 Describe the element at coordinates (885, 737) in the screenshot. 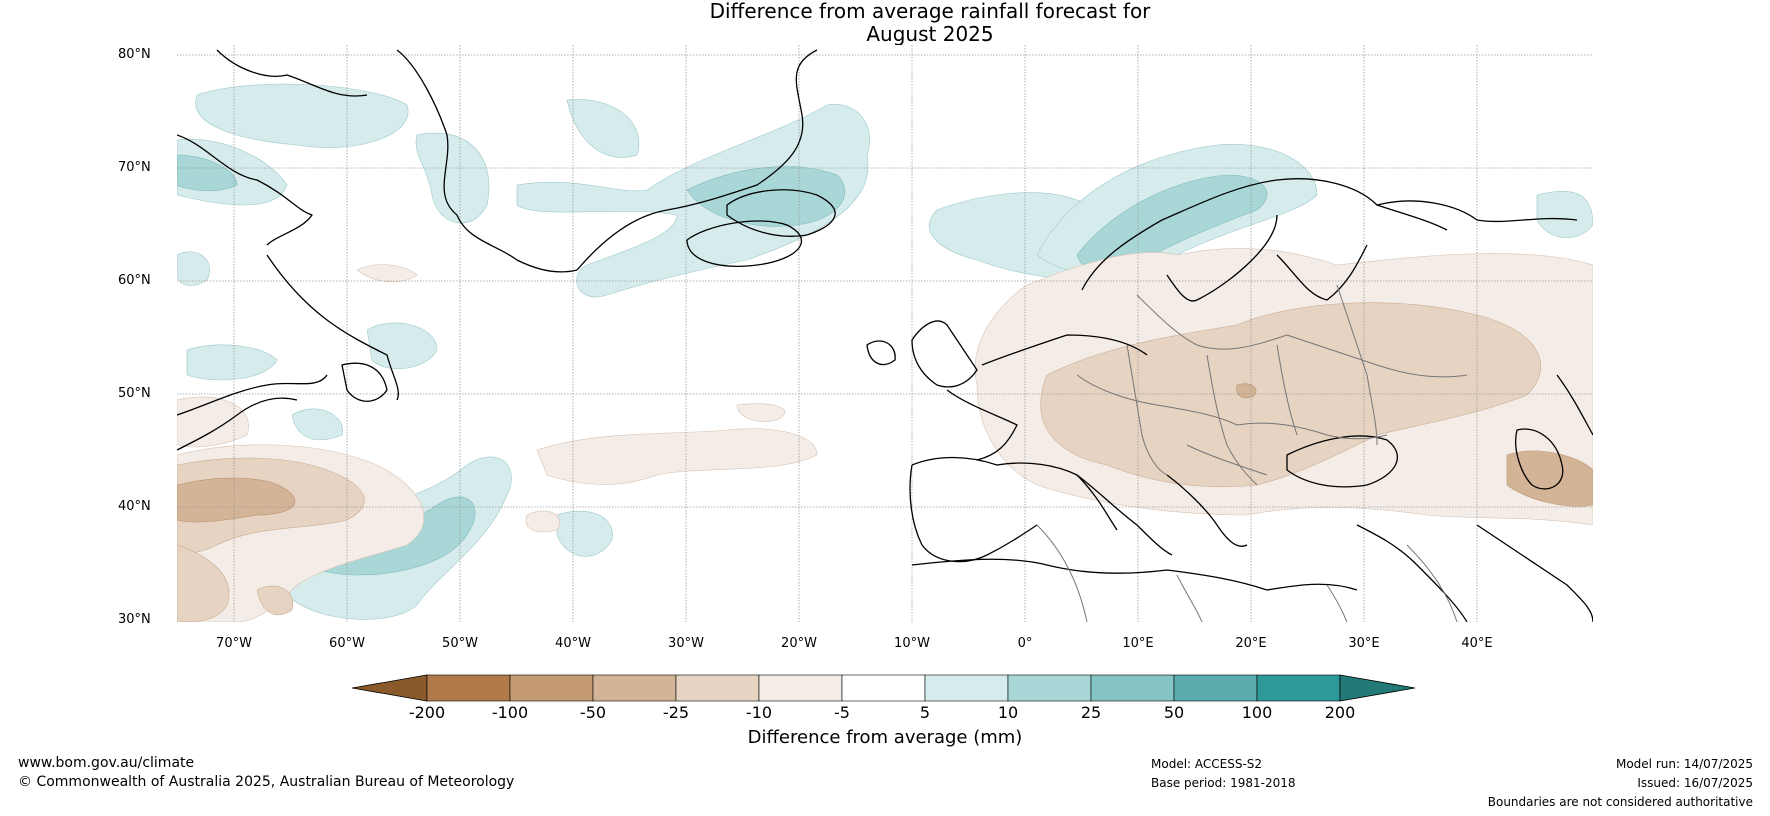

I see `colorbar-title: Difference from average (mm)` at that location.